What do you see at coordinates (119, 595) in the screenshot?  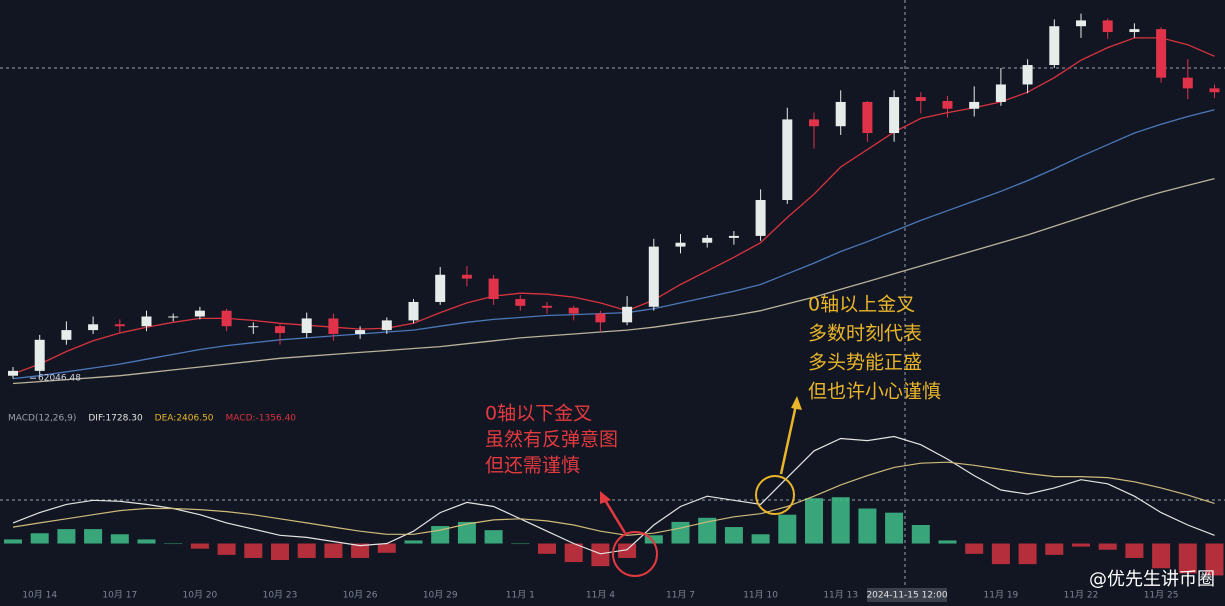 I see `x-tick-label: 10月 17` at bounding box center [119, 595].